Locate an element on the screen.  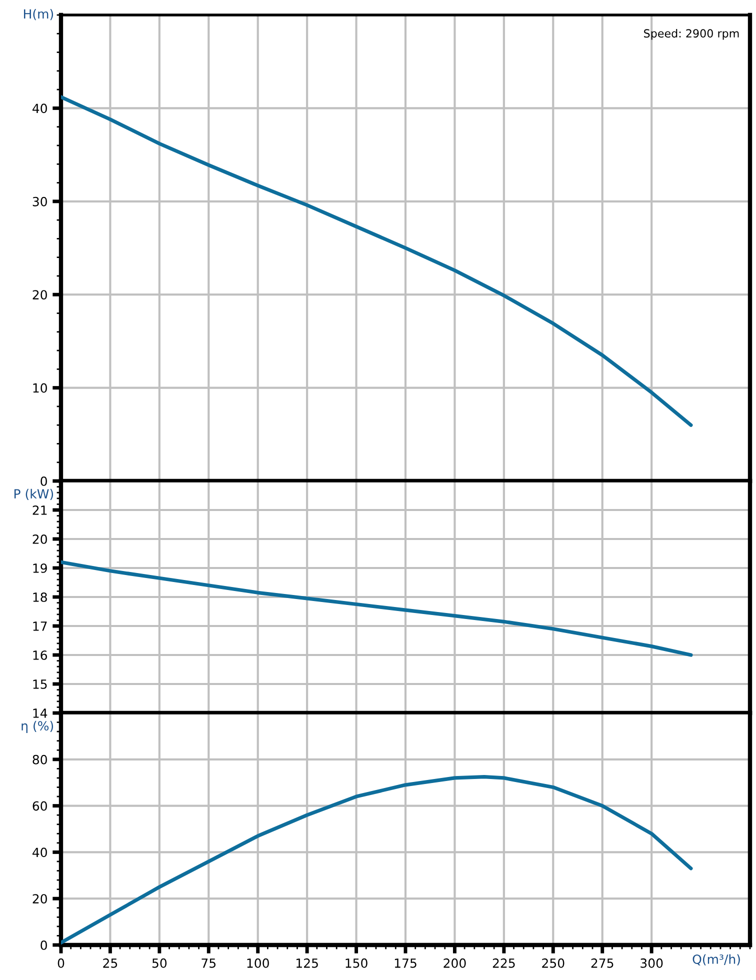
y-axis-title: η (%) is located at coordinates (38, 726).